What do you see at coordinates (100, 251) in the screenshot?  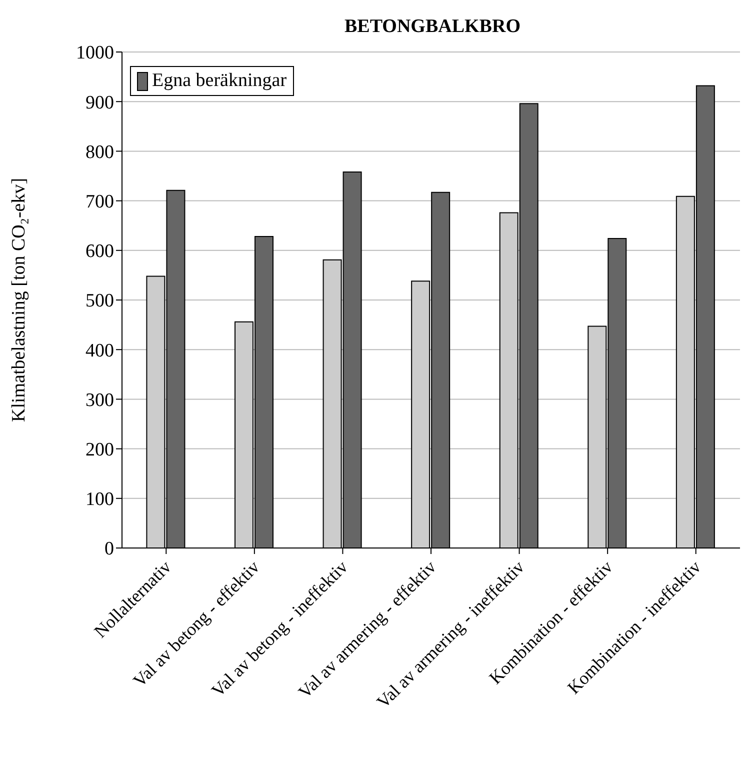 I see `y-tick-label: 600` at bounding box center [100, 251].